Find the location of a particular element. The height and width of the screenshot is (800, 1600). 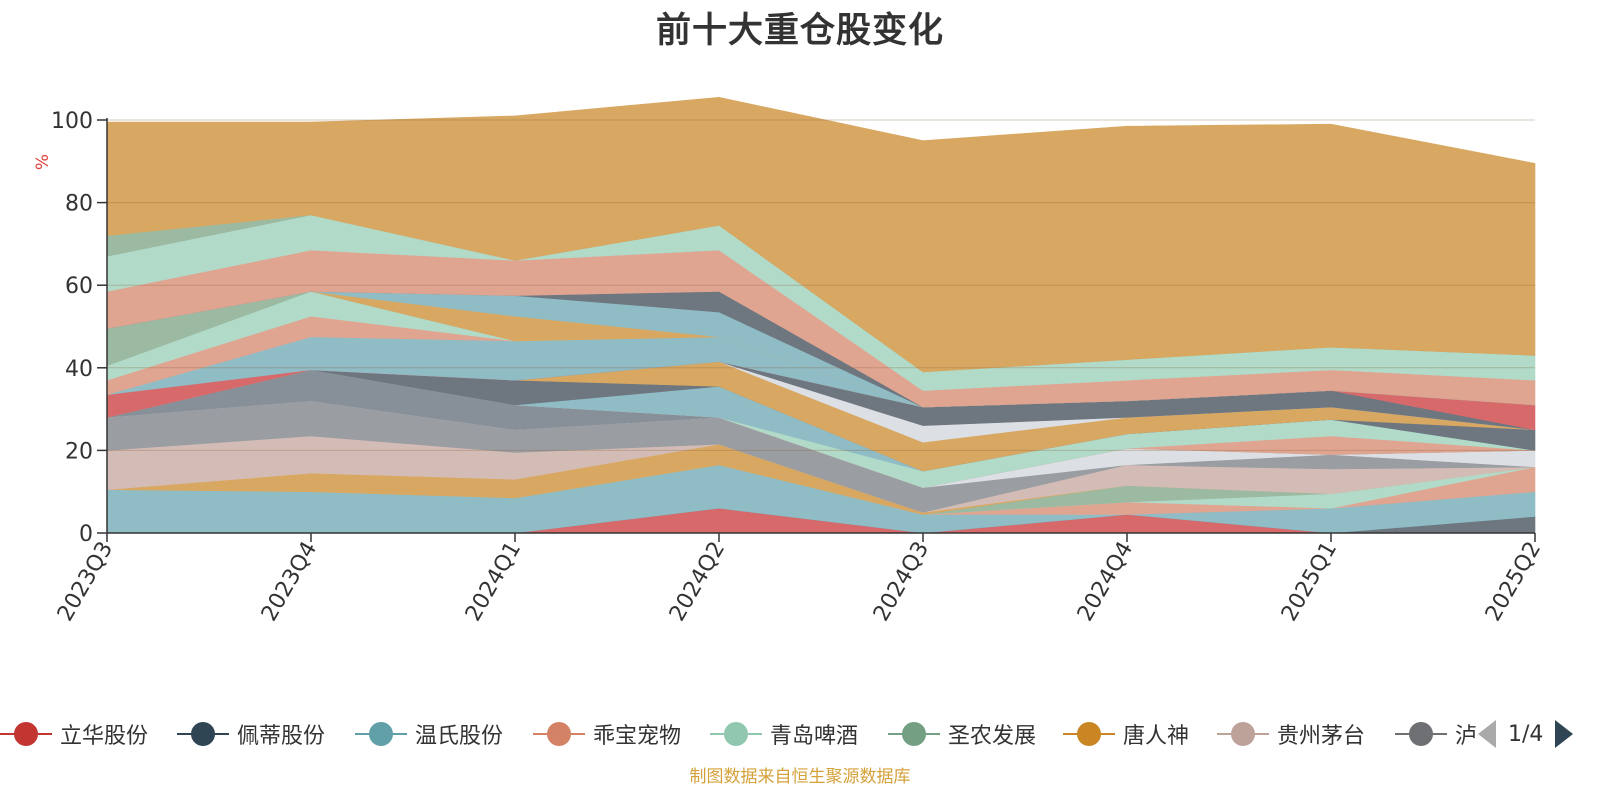

x-tick-label-2: 2024Q1 is located at coordinates (493, 582).